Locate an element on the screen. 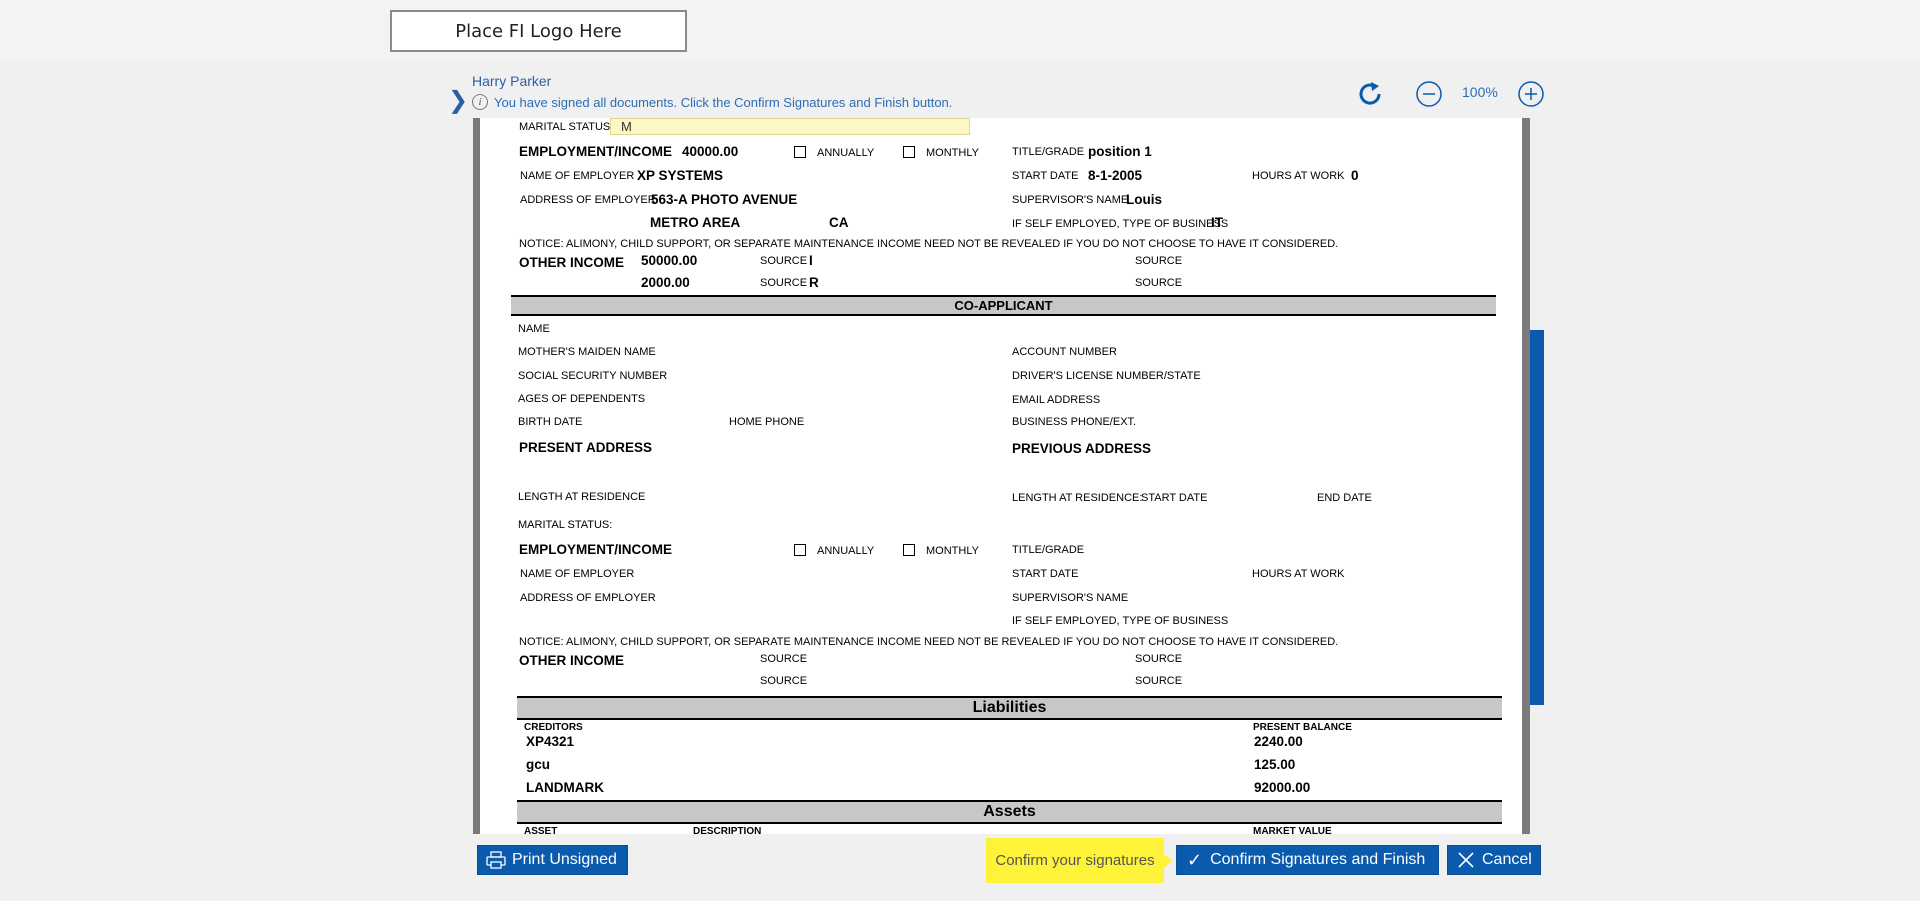 This screenshot has height=901, width=1920. annually-checkbox is located at coordinates (800, 152).